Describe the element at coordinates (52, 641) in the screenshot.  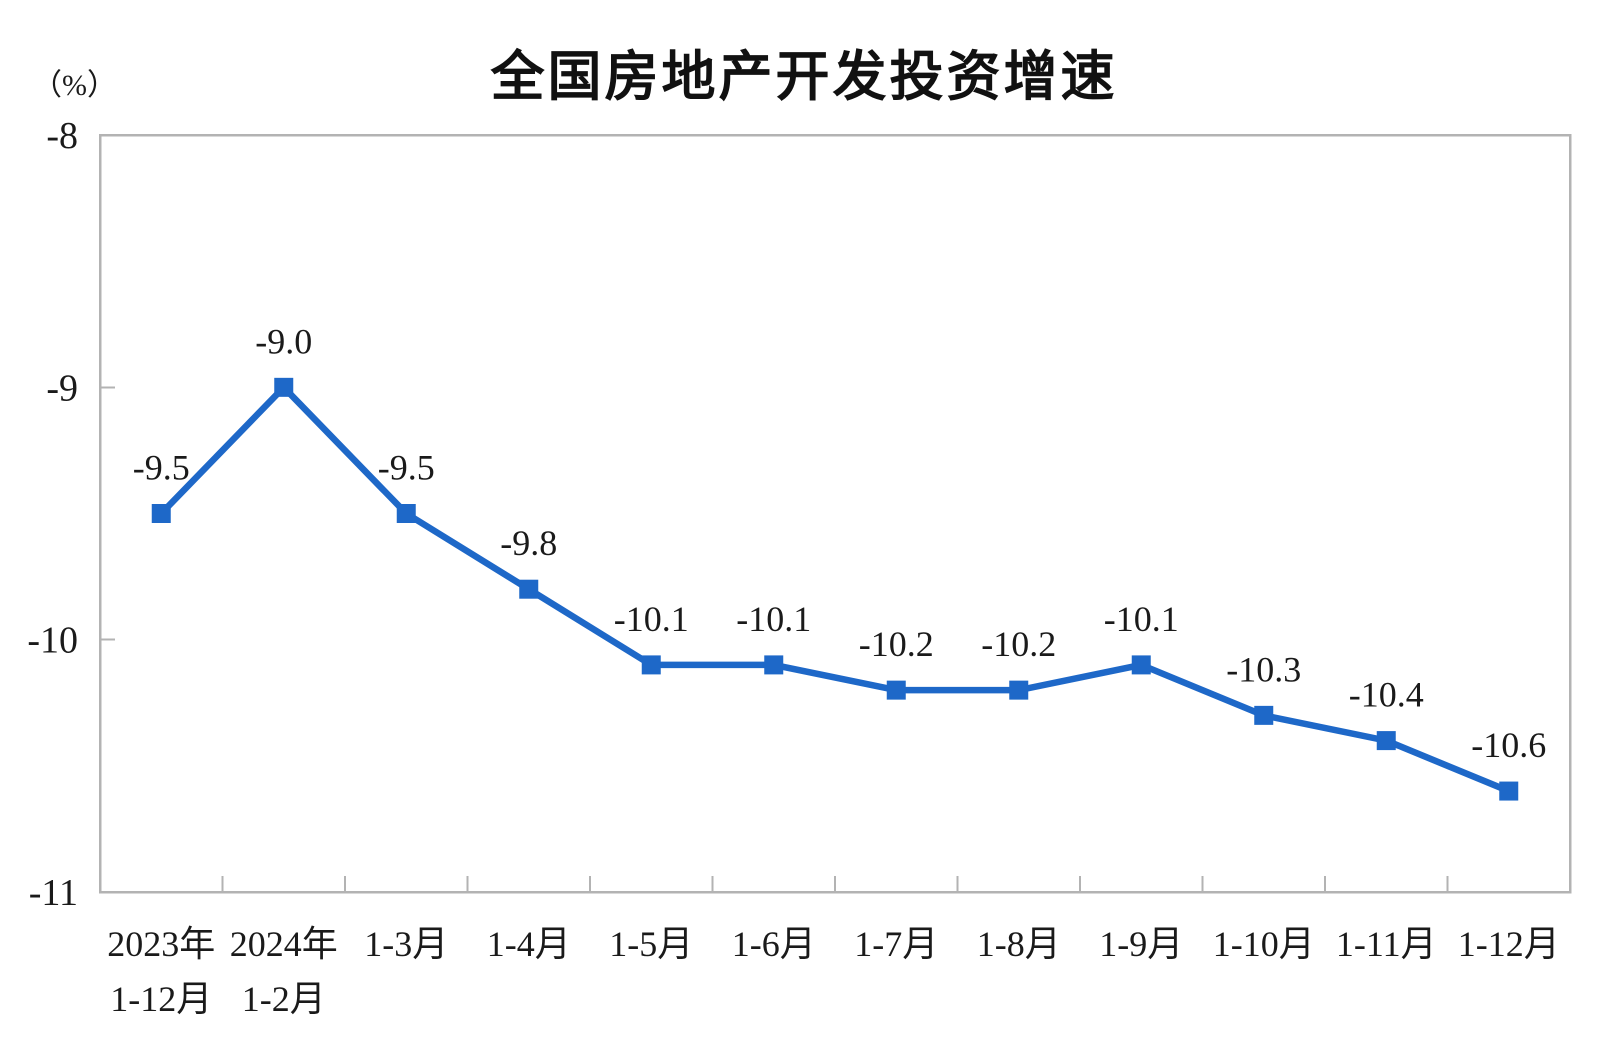
I see `y-axis-tick-label: -10` at that location.